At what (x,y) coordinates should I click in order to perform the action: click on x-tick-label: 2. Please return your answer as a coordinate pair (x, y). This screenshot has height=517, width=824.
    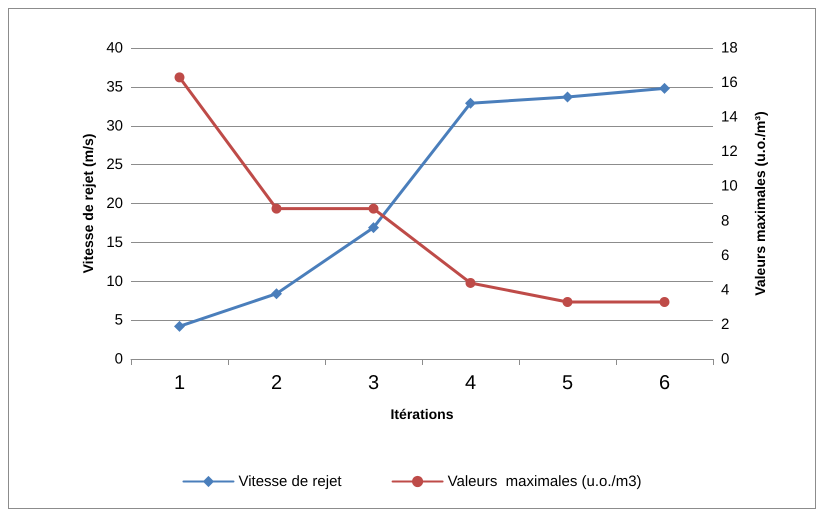
    Looking at the image, I should click on (276, 383).